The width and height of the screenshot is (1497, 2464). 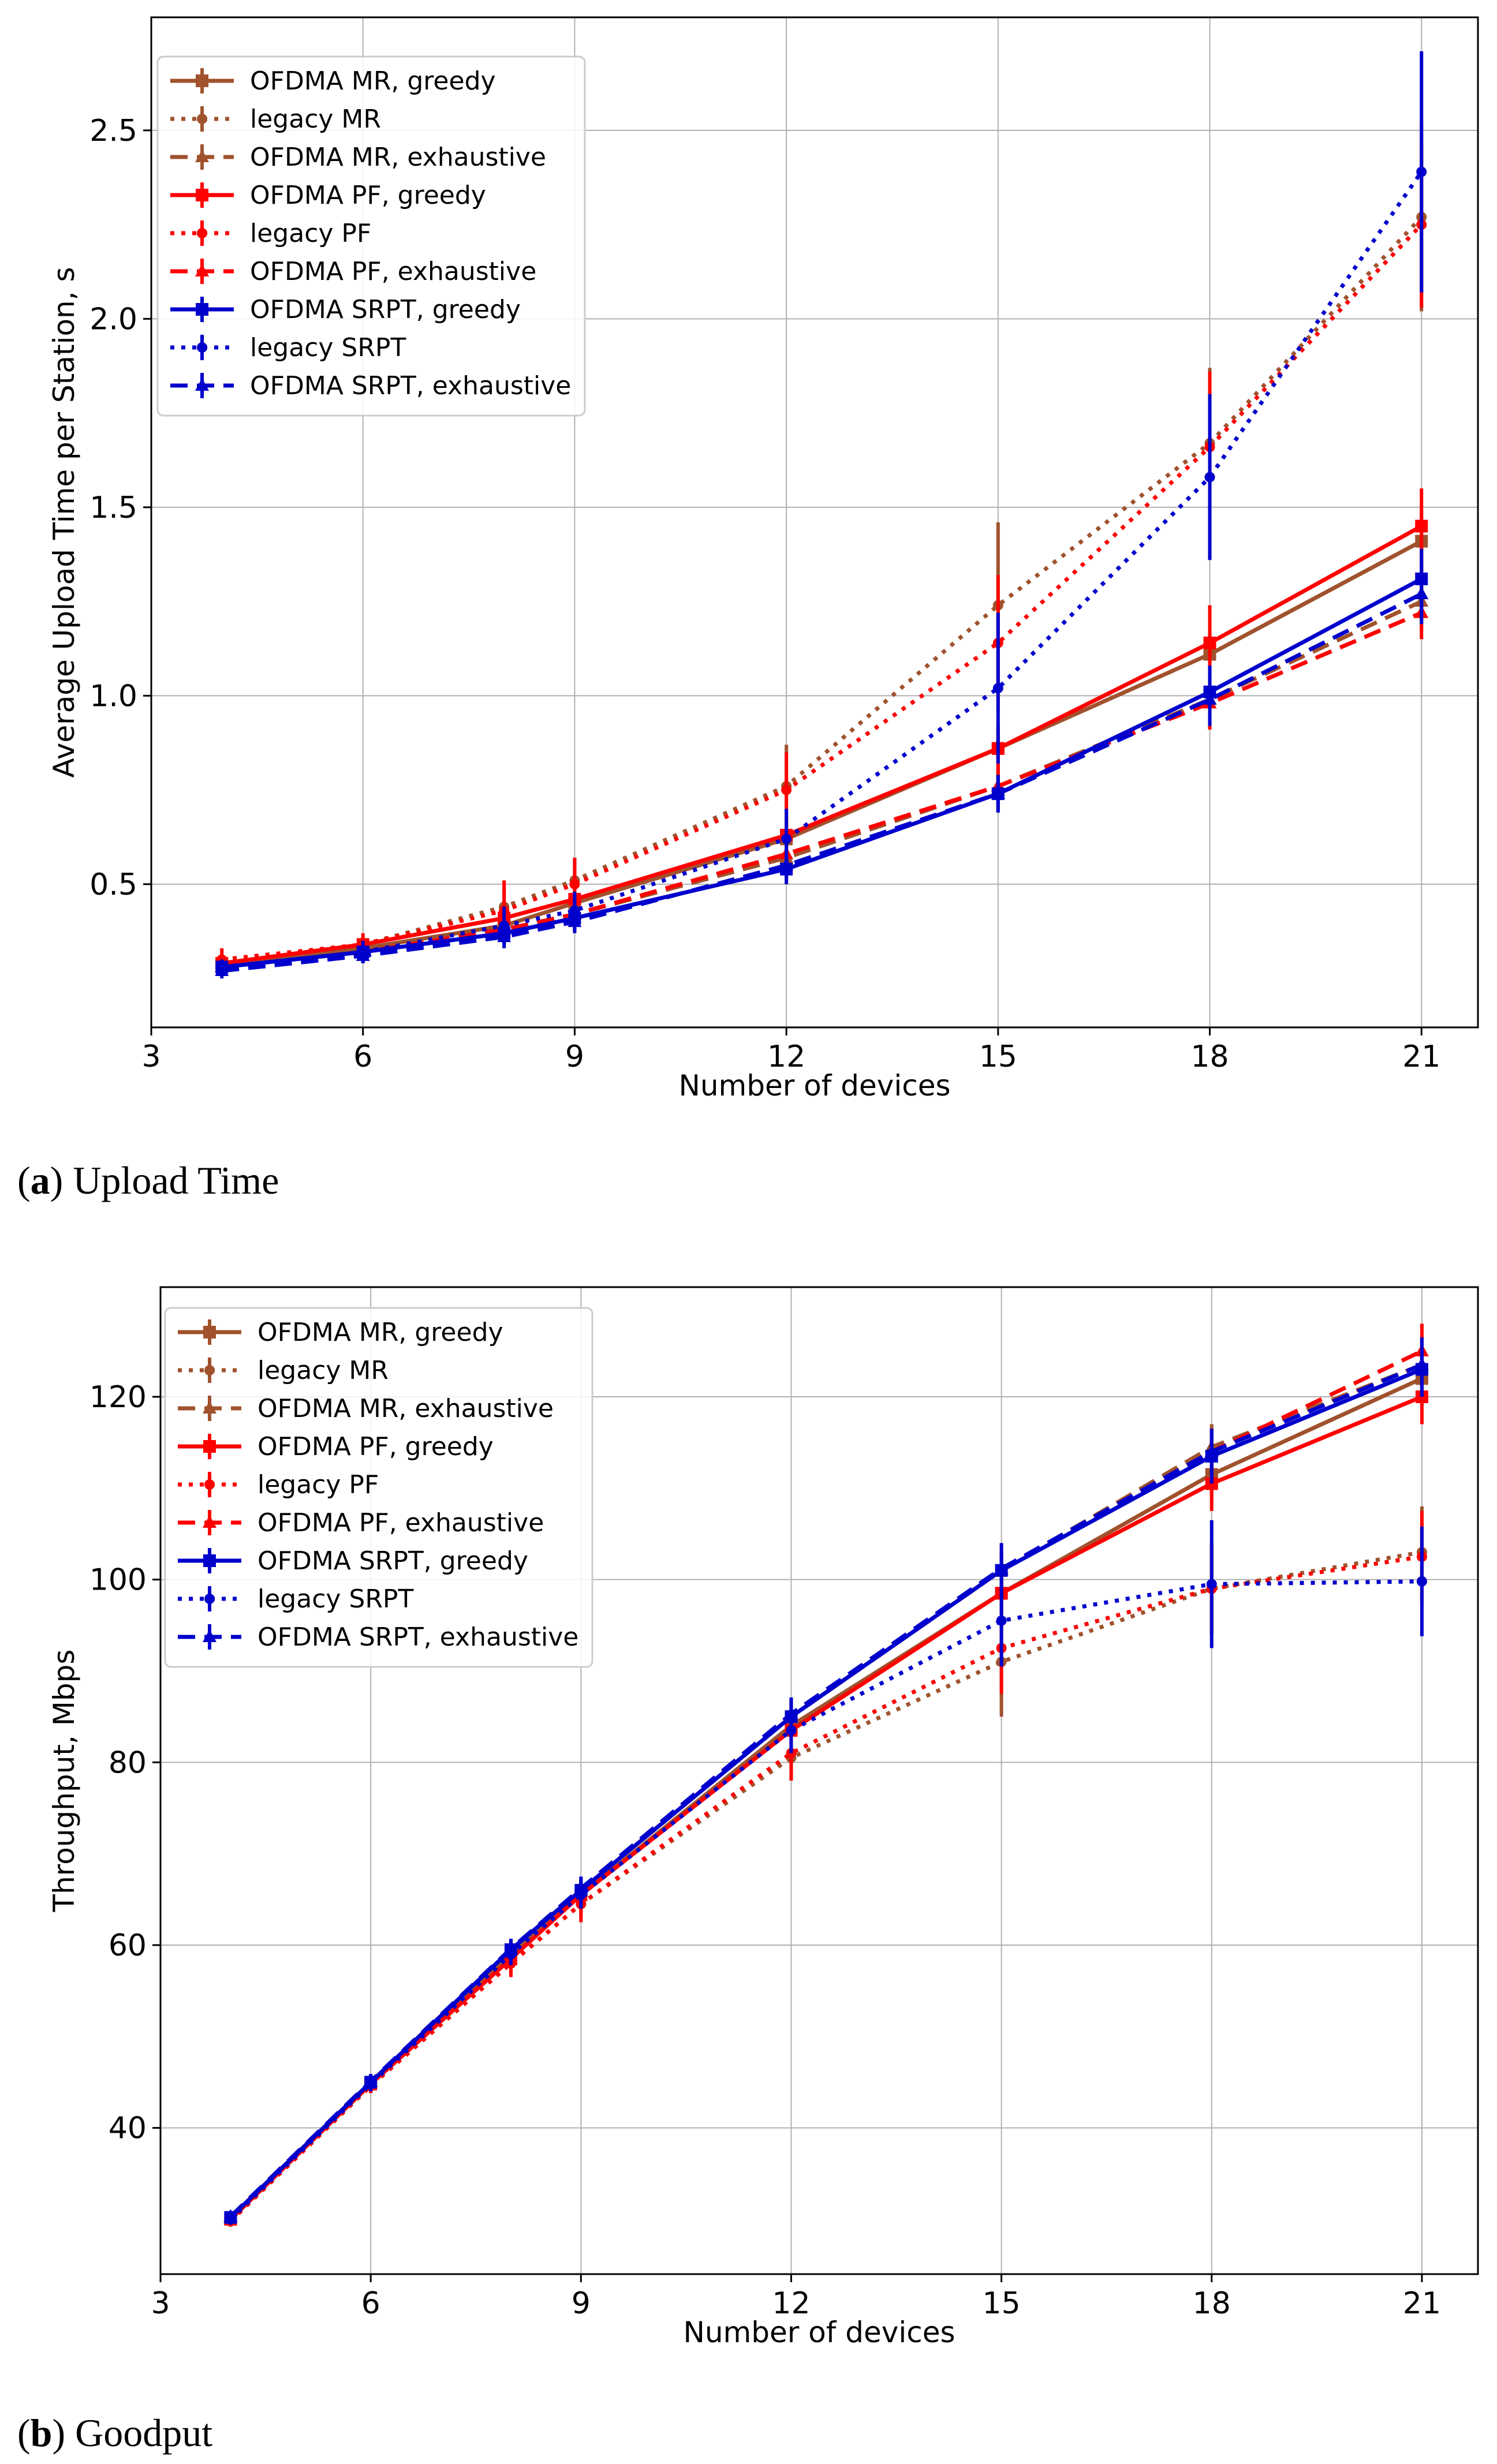 I want to click on legend-label: legacy PF, so click(x=318, y=1485).